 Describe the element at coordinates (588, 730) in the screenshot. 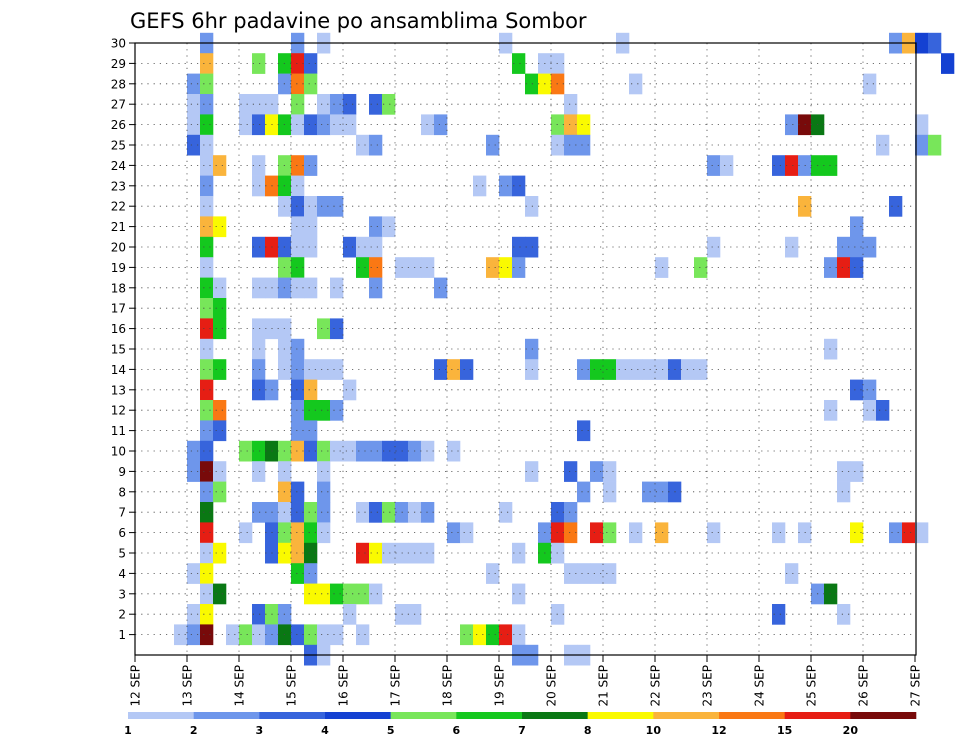

I see `colorbar-label: 8` at that location.